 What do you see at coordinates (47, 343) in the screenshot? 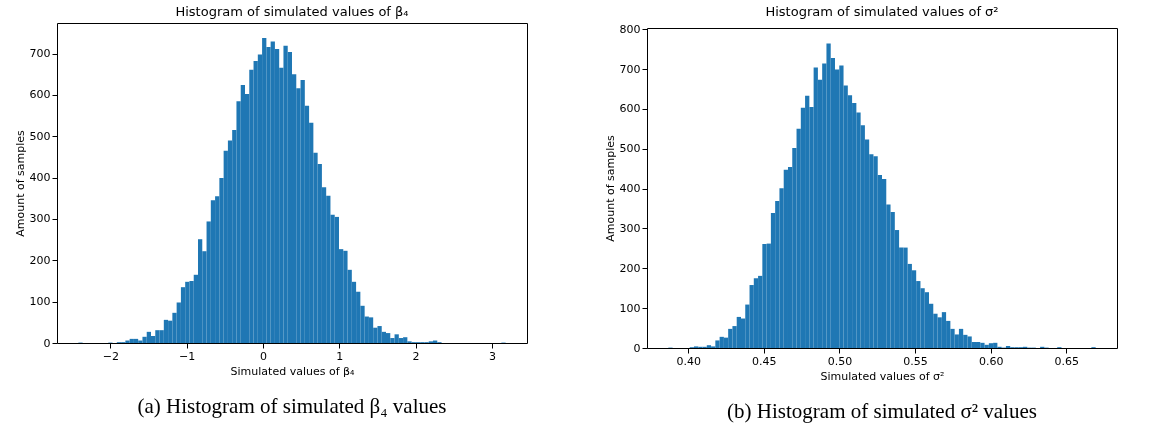
I see `y-tick-label: 0` at bounding box center [47, 343].